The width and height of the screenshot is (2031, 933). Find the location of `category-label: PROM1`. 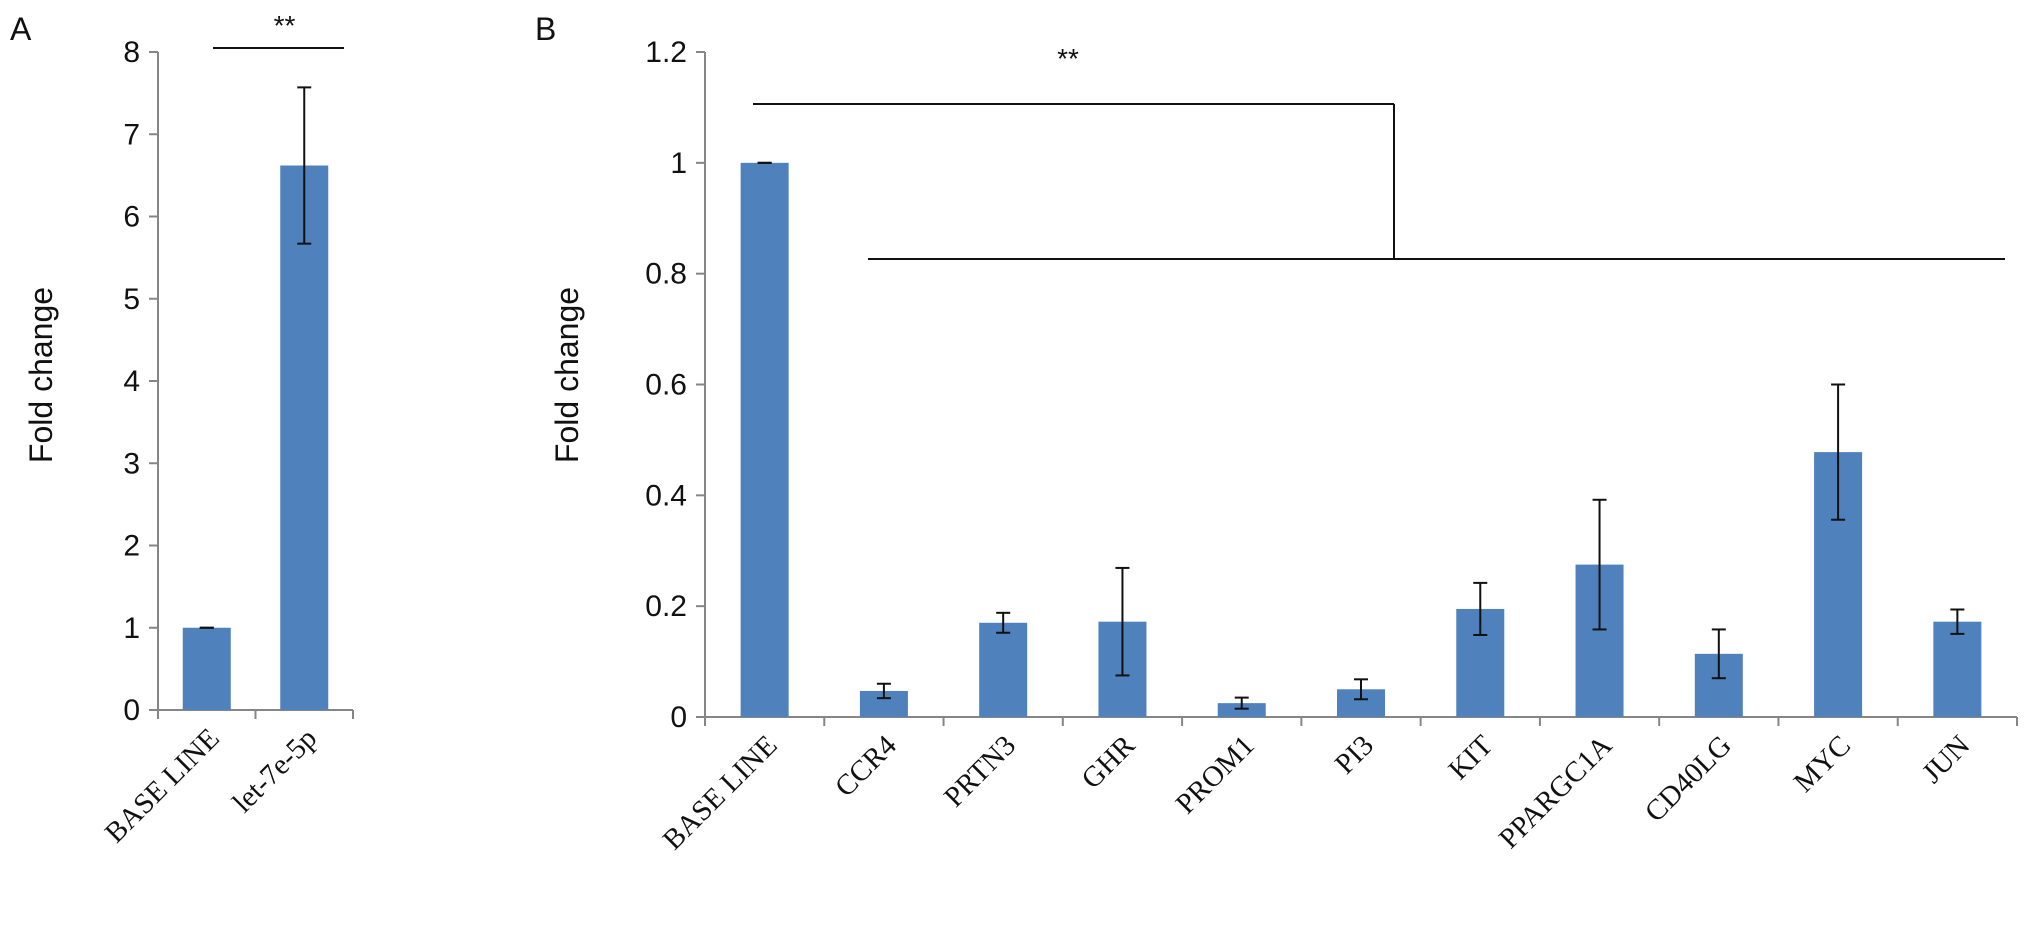

category-label: PROM1 is located at coordinates (1215, 774).